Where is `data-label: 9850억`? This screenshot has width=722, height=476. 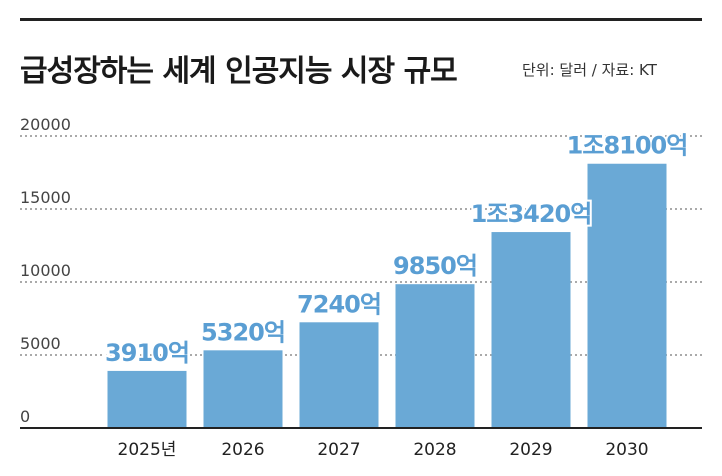
data-label: 9850억 is located at coordinates (435, 266).